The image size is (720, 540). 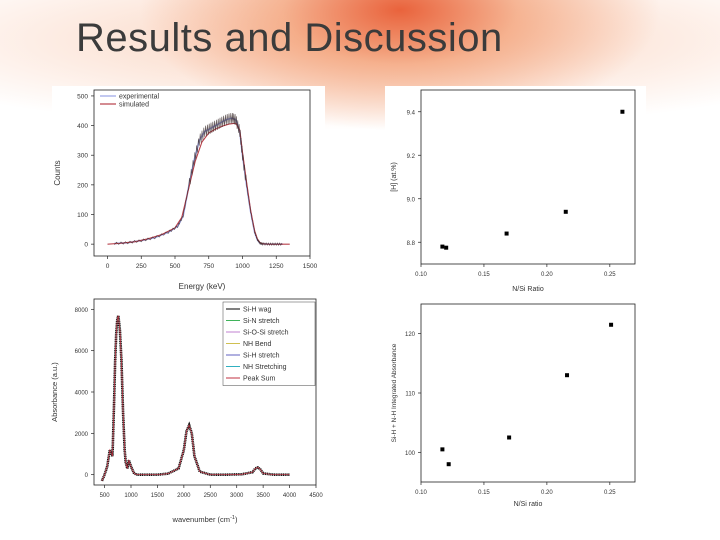 What do you see at coordinates (202, 286) in the screenshot?
I see `x-axis-label: Energy (keV)` at bounding box center [202, 286].